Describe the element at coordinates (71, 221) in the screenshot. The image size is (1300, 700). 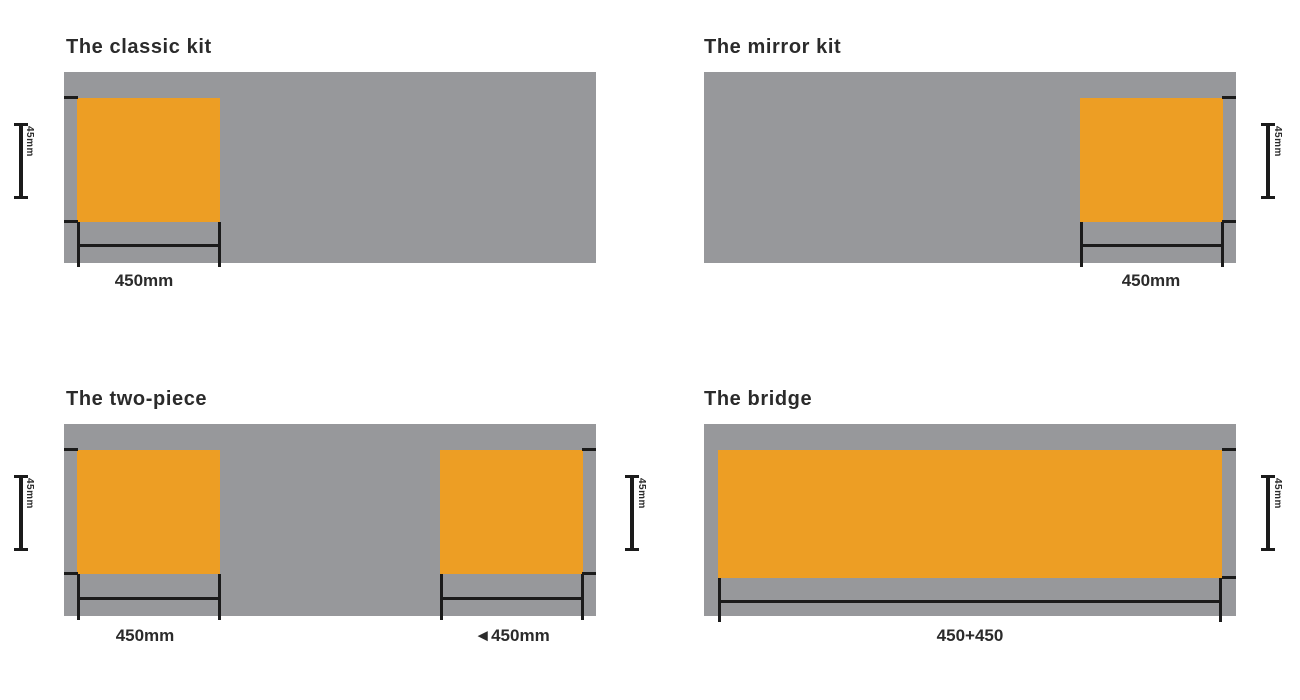
I see `panel1-bottom-tick` at that location.